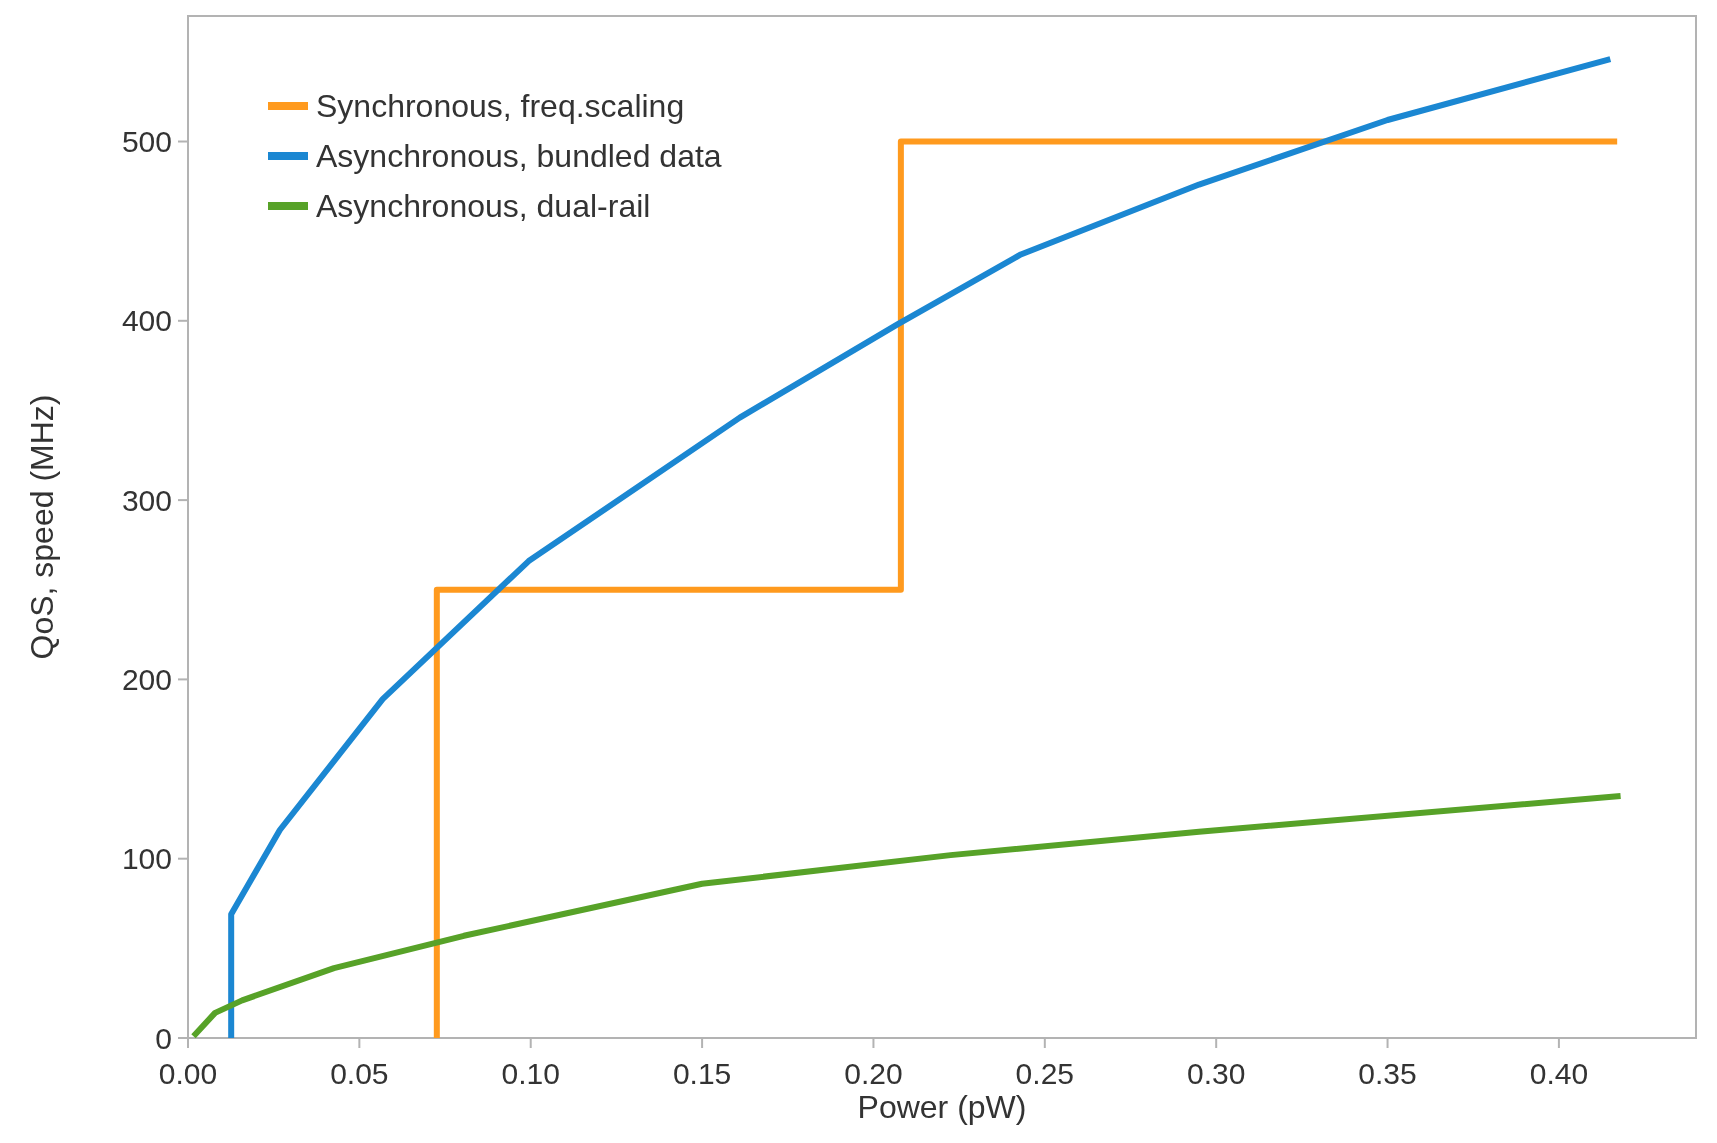 Image resolution: width=1717 pixels, height=1143 pixels. I want to click on x-tick-label: 0.30, so click(1216, 1073).